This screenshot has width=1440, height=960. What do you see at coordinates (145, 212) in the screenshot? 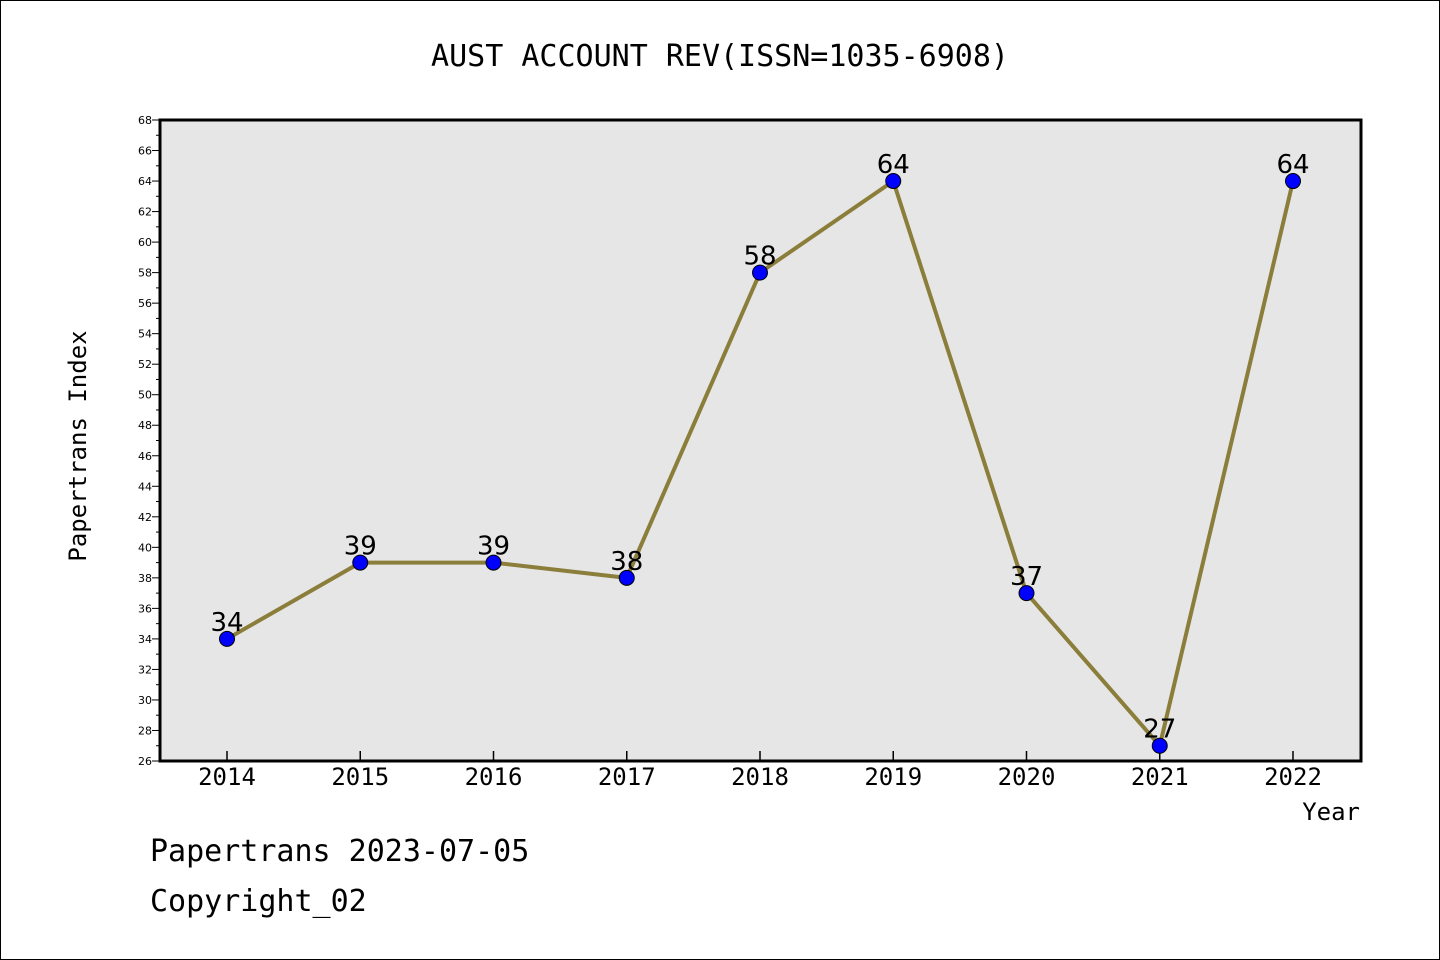
I see `y-tick-label: 62` at bounding box center [145, 212].